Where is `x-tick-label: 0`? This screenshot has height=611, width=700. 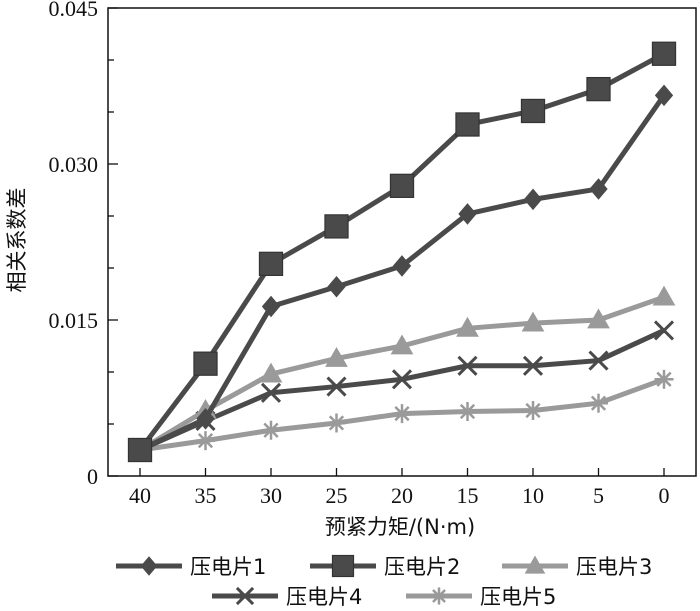 x-tick-label: 0 is located at coordinates (664, 495).